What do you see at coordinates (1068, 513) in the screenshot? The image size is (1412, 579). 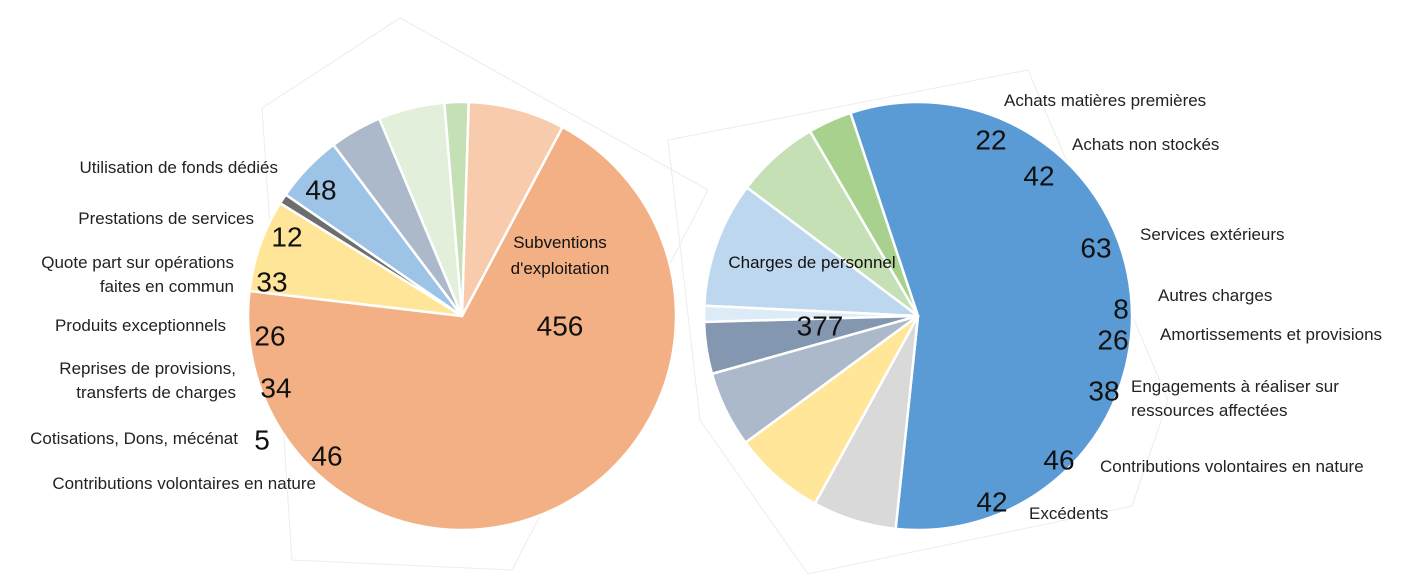 I see `slice-label-excedents: Excédents` at bounding box center [1068, 513].